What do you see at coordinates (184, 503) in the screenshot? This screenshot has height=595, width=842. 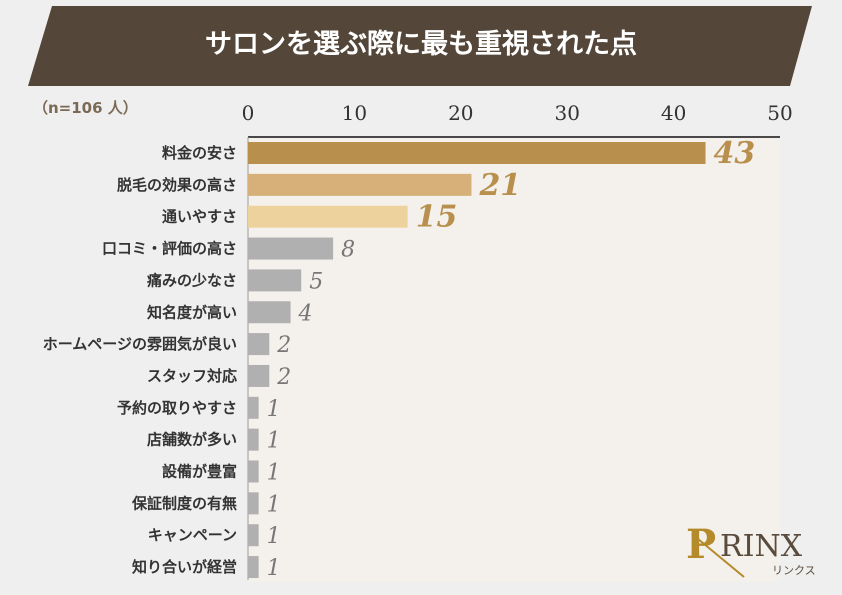 I see `category-label: 保証制度の有無` at bounding box center [184, 503].